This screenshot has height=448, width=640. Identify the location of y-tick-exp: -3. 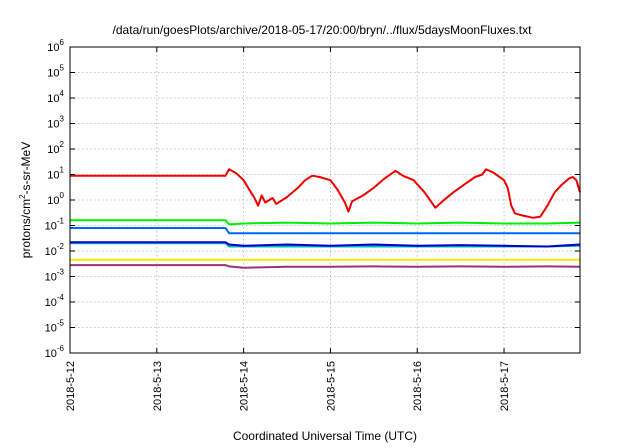
(61, 272).